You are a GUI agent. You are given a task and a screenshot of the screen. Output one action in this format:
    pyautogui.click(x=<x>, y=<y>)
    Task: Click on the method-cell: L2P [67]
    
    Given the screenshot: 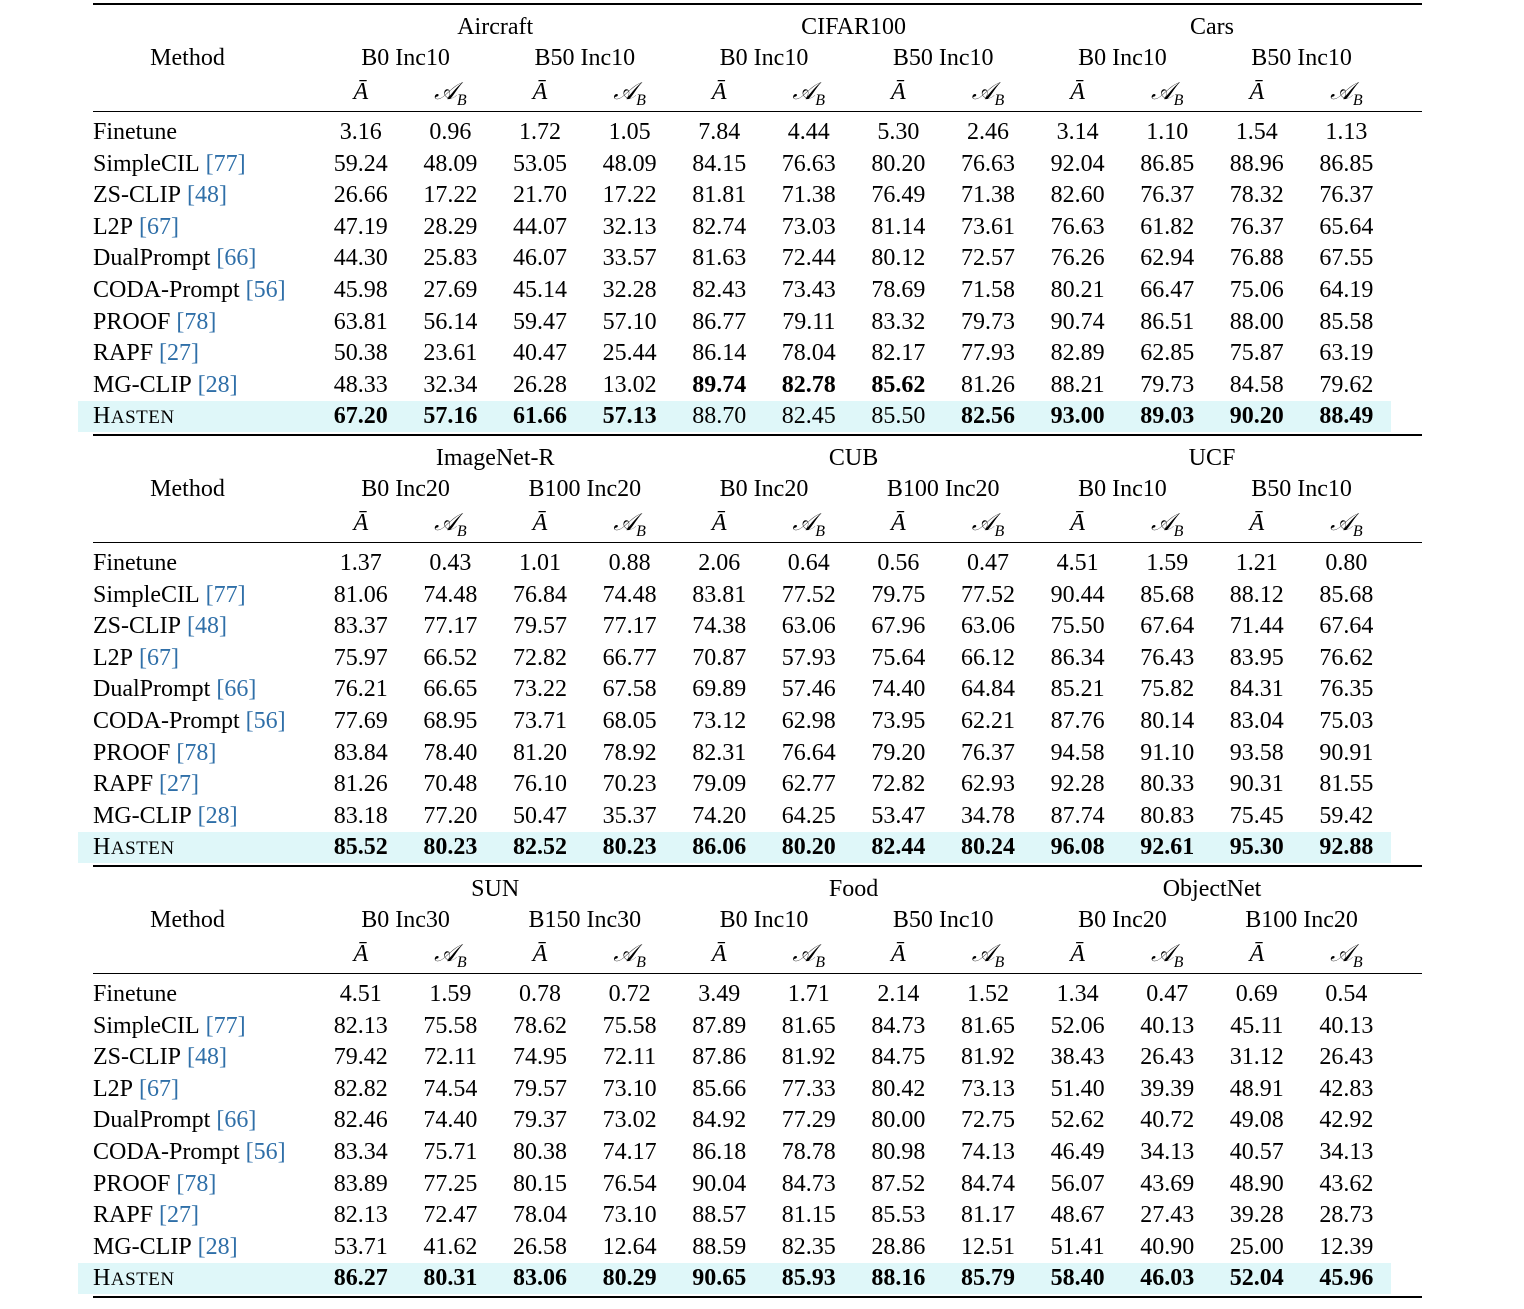 What is the action you would take?
    pyautogui.click(x=136, y=227)
    